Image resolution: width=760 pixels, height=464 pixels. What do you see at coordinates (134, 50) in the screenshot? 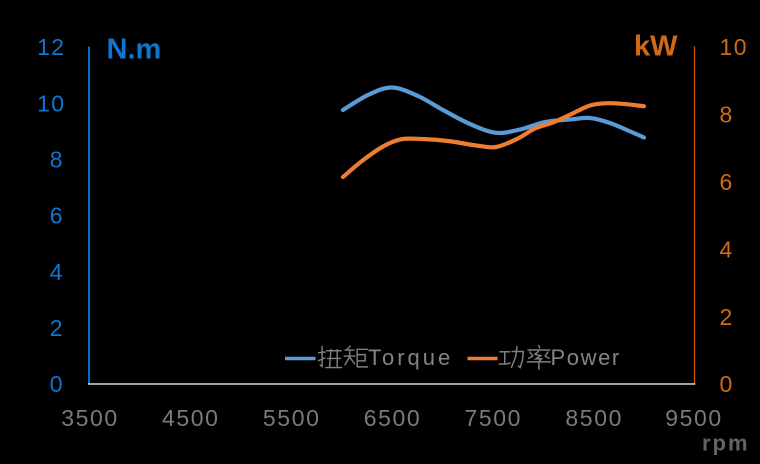
I see `svg-text: N.m` at bounding box center [134, 50].